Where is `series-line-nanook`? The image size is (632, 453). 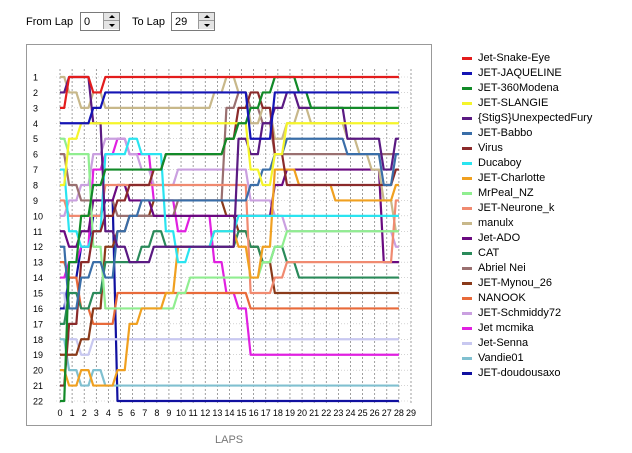
series-line-nanook is located at coordinates (229, 293).